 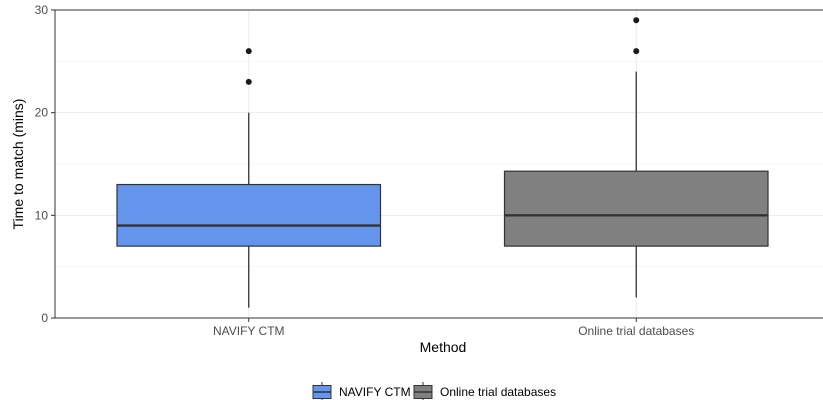 I want to click on y-tick-label: 10, so click(x=42, y=215).